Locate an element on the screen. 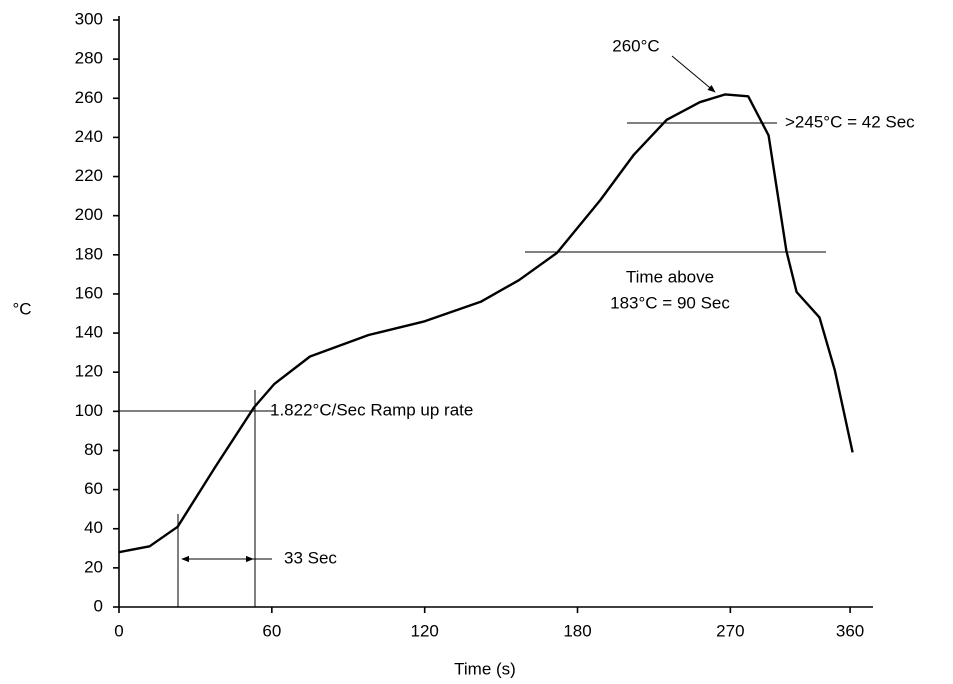 The image size is (953, 684). annotation: 183°C = 90 Sec is located at coordinates (670, 302).